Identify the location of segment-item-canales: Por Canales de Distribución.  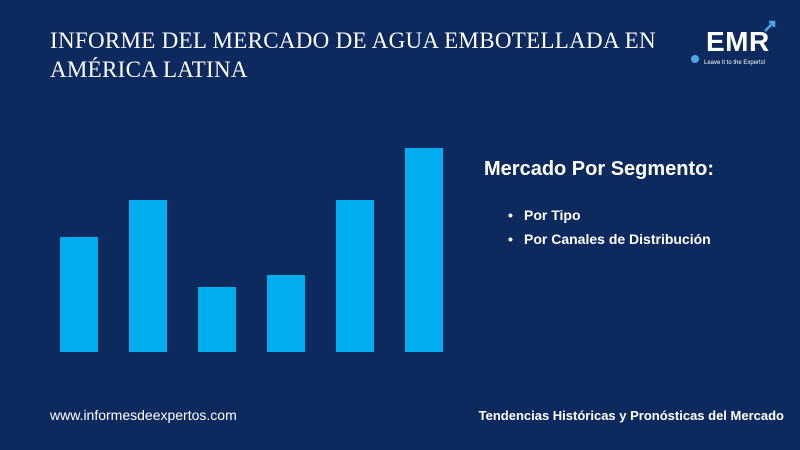
(609, 239).